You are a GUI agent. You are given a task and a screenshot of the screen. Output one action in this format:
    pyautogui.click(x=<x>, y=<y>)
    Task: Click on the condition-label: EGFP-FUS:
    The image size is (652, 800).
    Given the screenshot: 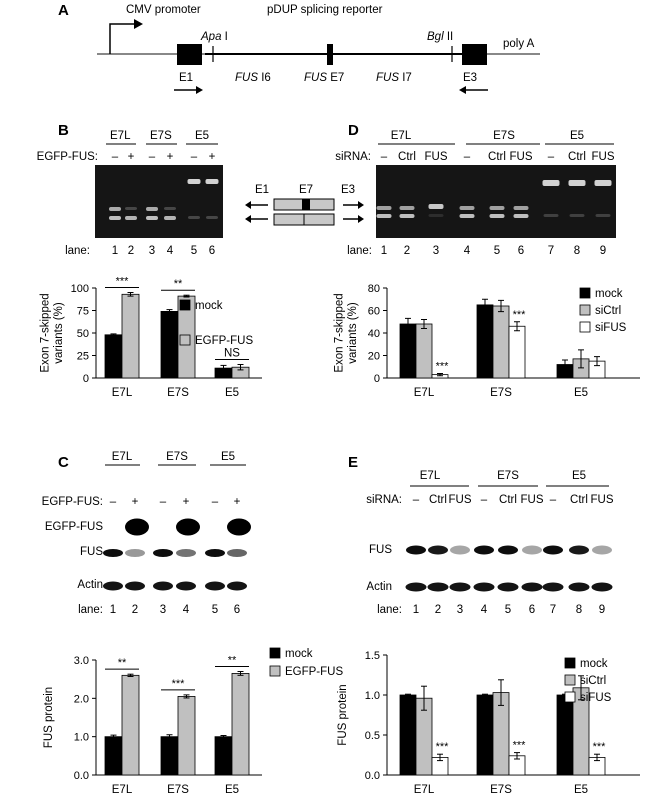 What is the action you would take?
    pyautogui.click(x=72, y=502)
    